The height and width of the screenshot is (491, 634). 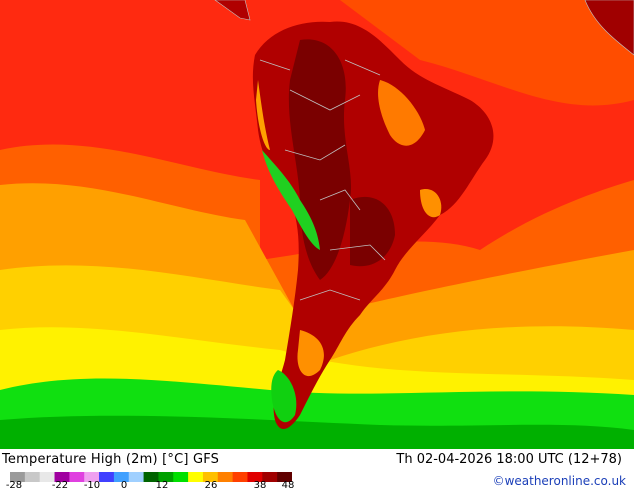 What do you see at coordinates (260, 485) in the screenshot?
I see `legend-tick-label: 38` at bounding box center [260, 485].